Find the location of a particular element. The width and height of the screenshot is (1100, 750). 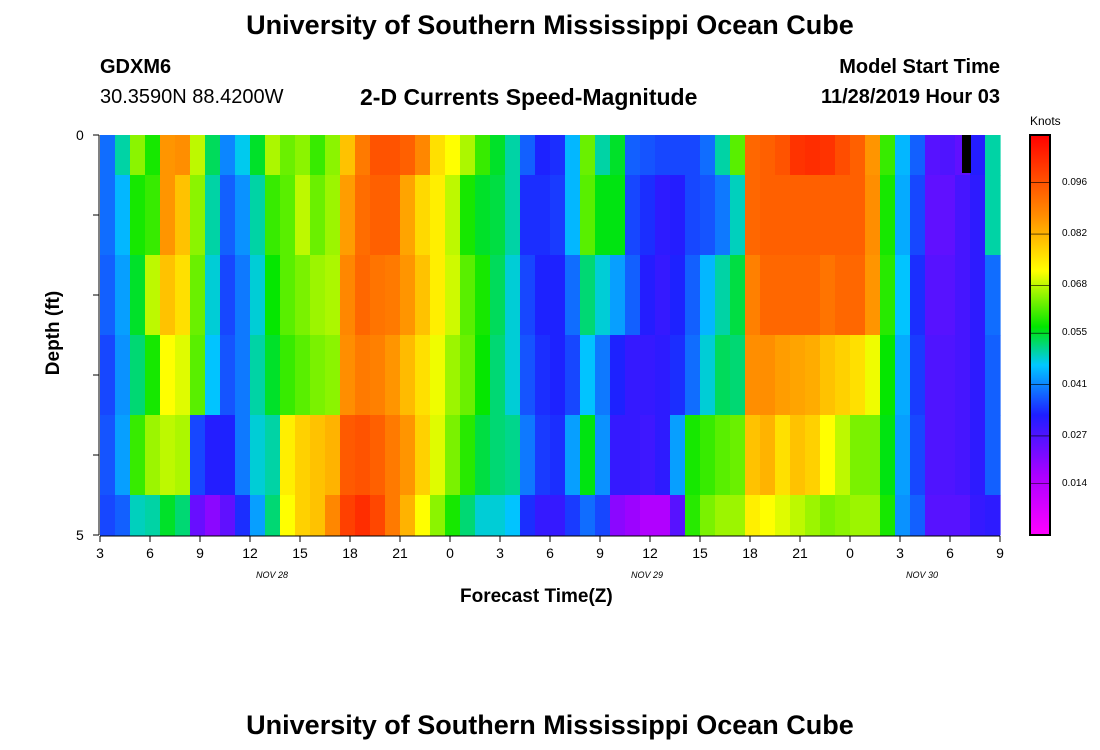

x-tick-label: 3 is located at coordinates (500, 553).